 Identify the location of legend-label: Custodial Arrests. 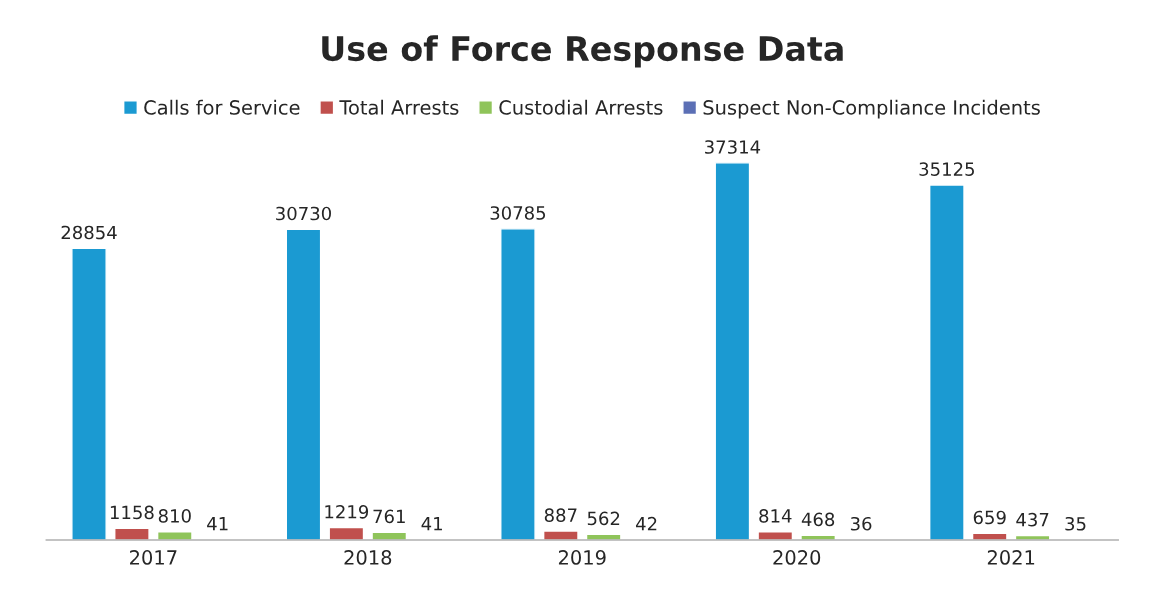
(581, 107).